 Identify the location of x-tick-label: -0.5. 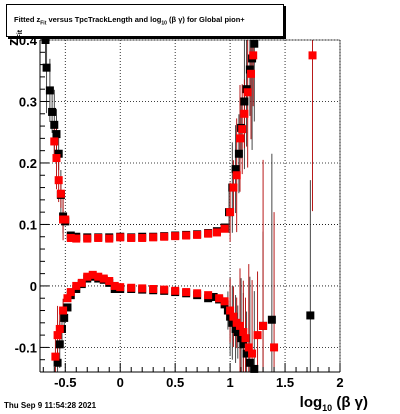
(65, 382).